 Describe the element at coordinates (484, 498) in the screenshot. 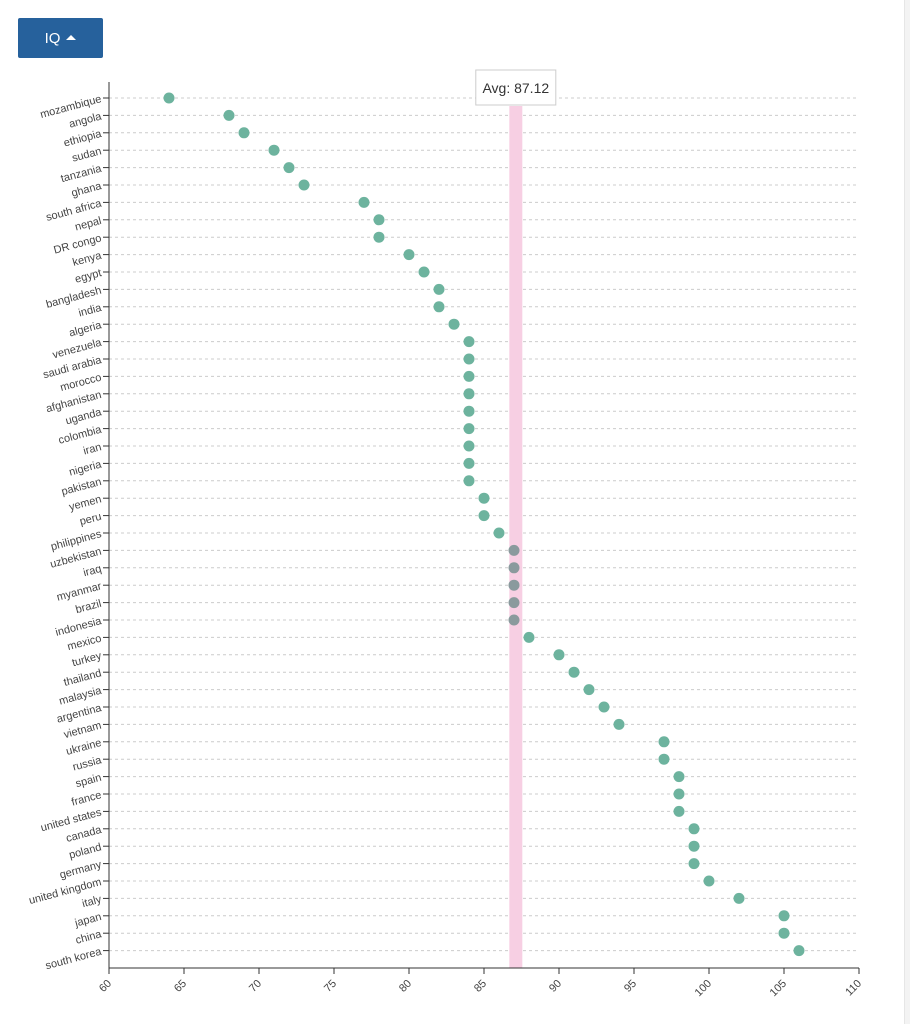

I see `point-yemen` at that location.